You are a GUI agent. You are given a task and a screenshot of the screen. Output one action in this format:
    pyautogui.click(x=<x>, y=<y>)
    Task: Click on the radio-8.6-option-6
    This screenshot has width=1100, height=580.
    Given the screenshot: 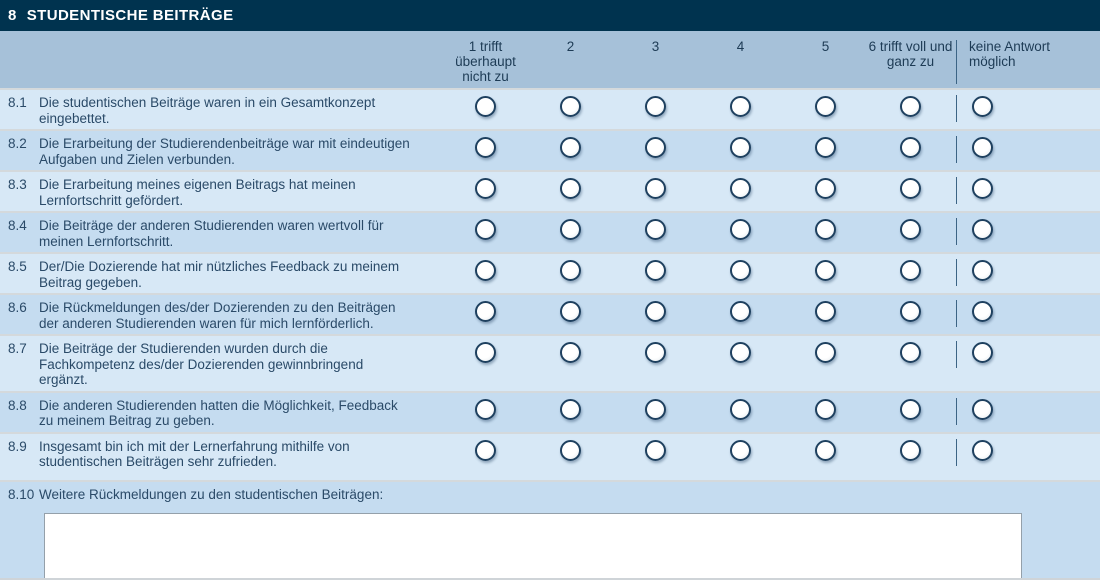 What is the action you would take?
    pyautogui.click(x=910, y=311)
    